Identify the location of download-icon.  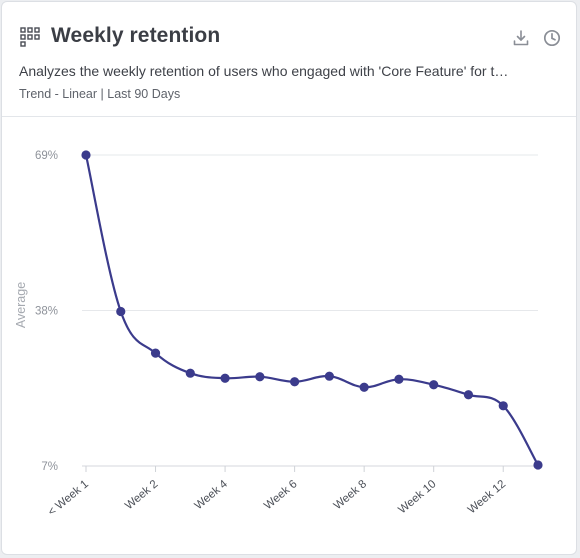
(521, 38).